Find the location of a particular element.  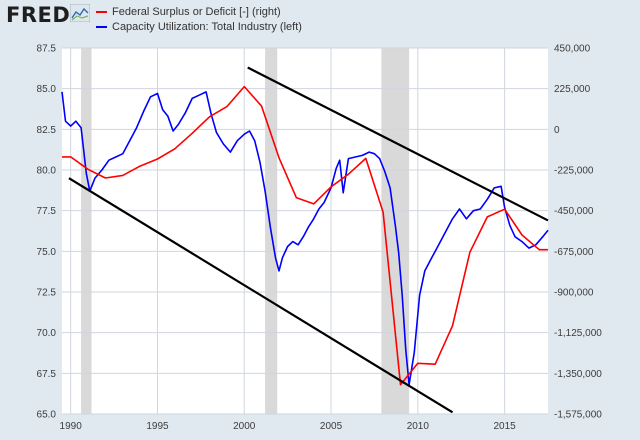

left-axis-tick-label: 72.5 is located at coordinates (47, 293).